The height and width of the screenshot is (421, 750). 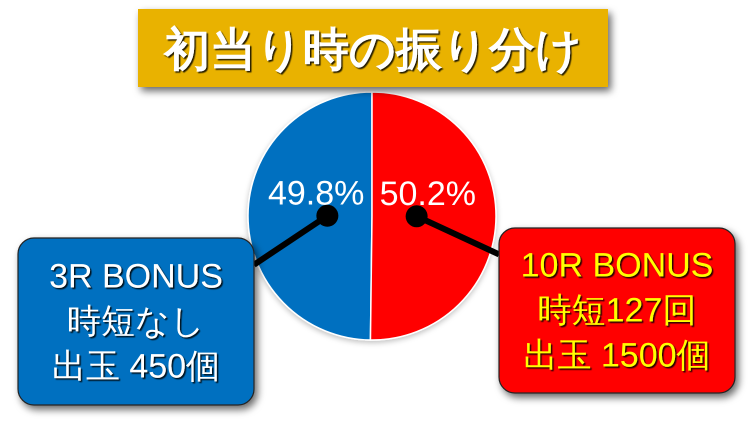 I want to click on slice-label: 10R BONUS 時短127回出玉 1500個, so click(x=617, y=310).